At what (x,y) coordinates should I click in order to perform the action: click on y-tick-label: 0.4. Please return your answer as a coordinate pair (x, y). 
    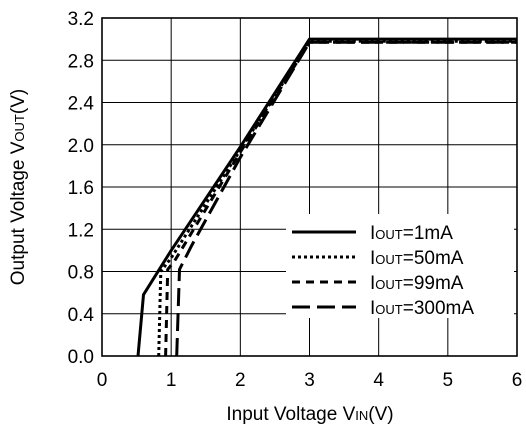
    Looking at the image, I should click on (81, 315).